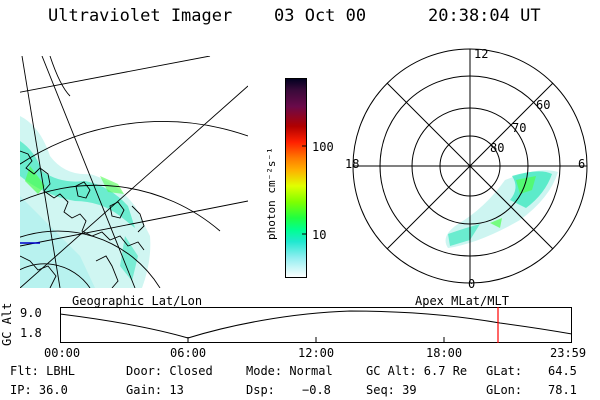 This screenshot has width=600, height=400. Describe the element at coordinates (504, 371) in the screenshot. I see `glat-label: GLat:` at that location.